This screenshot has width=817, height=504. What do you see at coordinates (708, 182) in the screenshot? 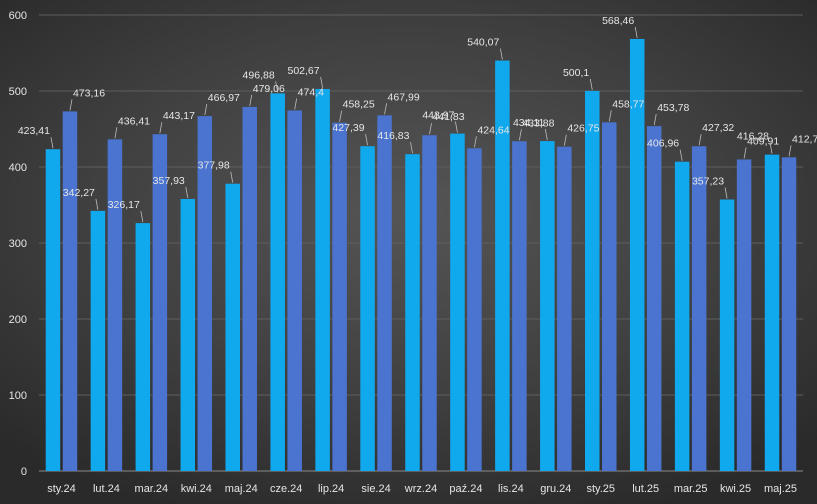
I see `data-label: 357,23` at bounding box center [708, 182].